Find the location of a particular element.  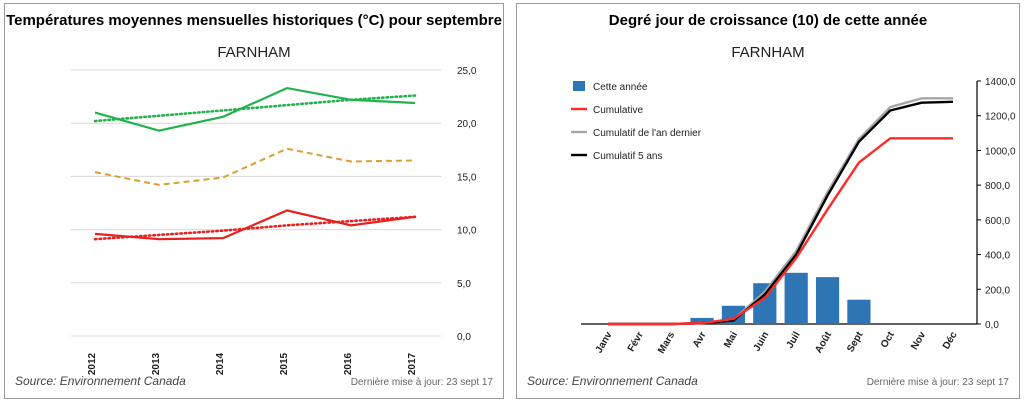

x-tick-label: Mars is located at coordinates (666, 343).